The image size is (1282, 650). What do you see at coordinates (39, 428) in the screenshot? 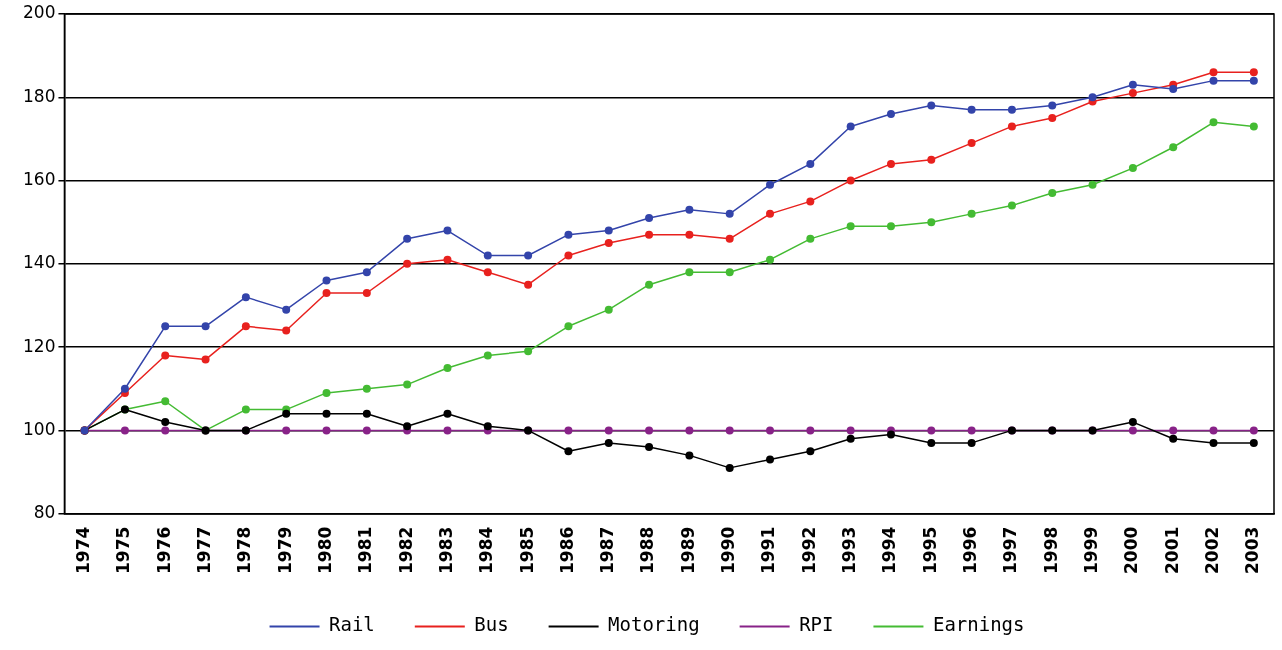
I see `y-tick-label: 100` at bounding box center [39, 428].